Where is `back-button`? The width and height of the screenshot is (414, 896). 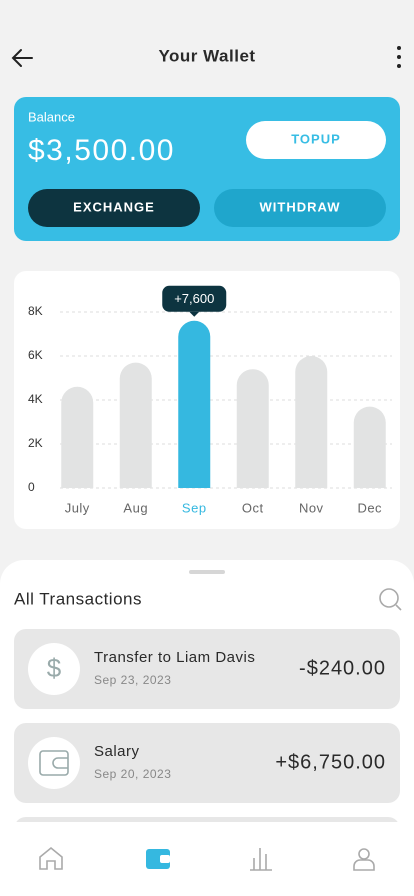 back-button is located at coordinates (22, 58).